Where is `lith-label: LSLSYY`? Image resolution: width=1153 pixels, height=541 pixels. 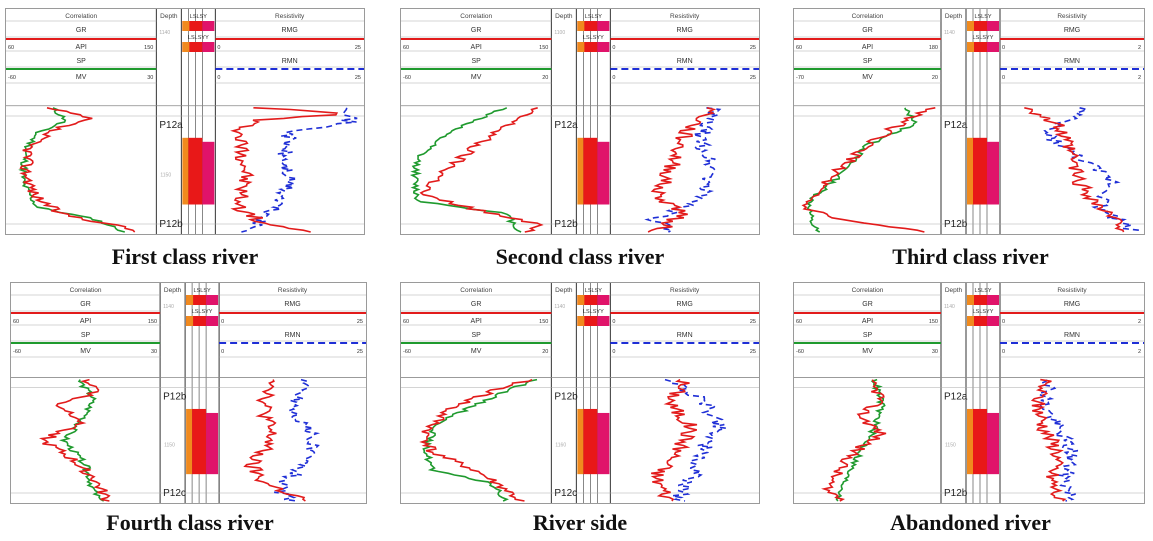
lith-label: LSLSYY is located at coordinates (202, 312).